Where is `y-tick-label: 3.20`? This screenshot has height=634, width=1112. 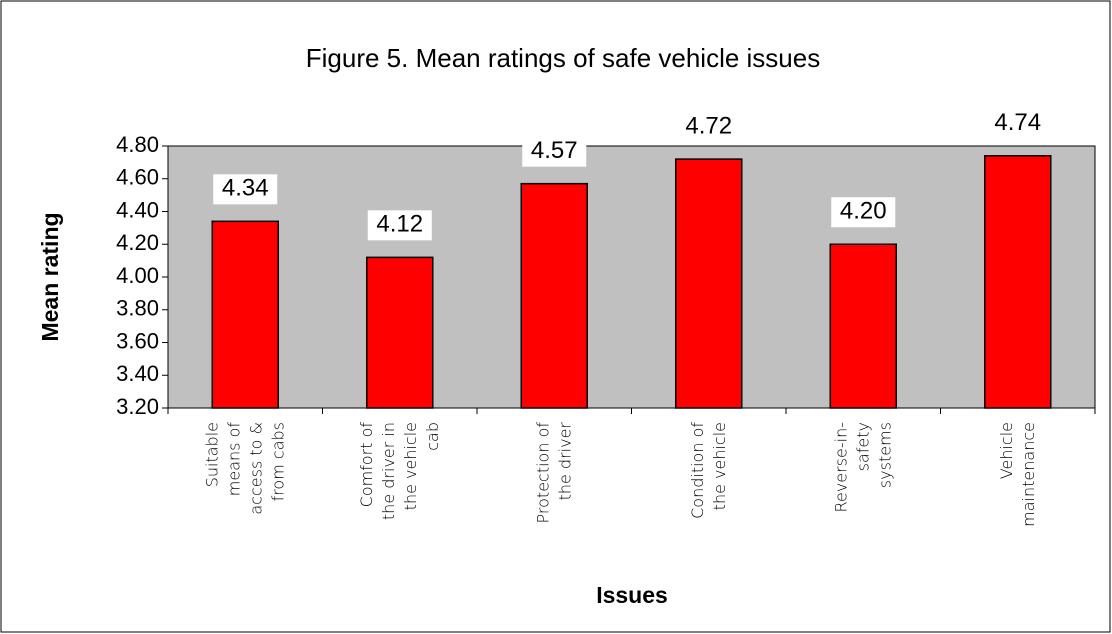 y-tick-label: 3.20 is located at coordinates (137, 406).